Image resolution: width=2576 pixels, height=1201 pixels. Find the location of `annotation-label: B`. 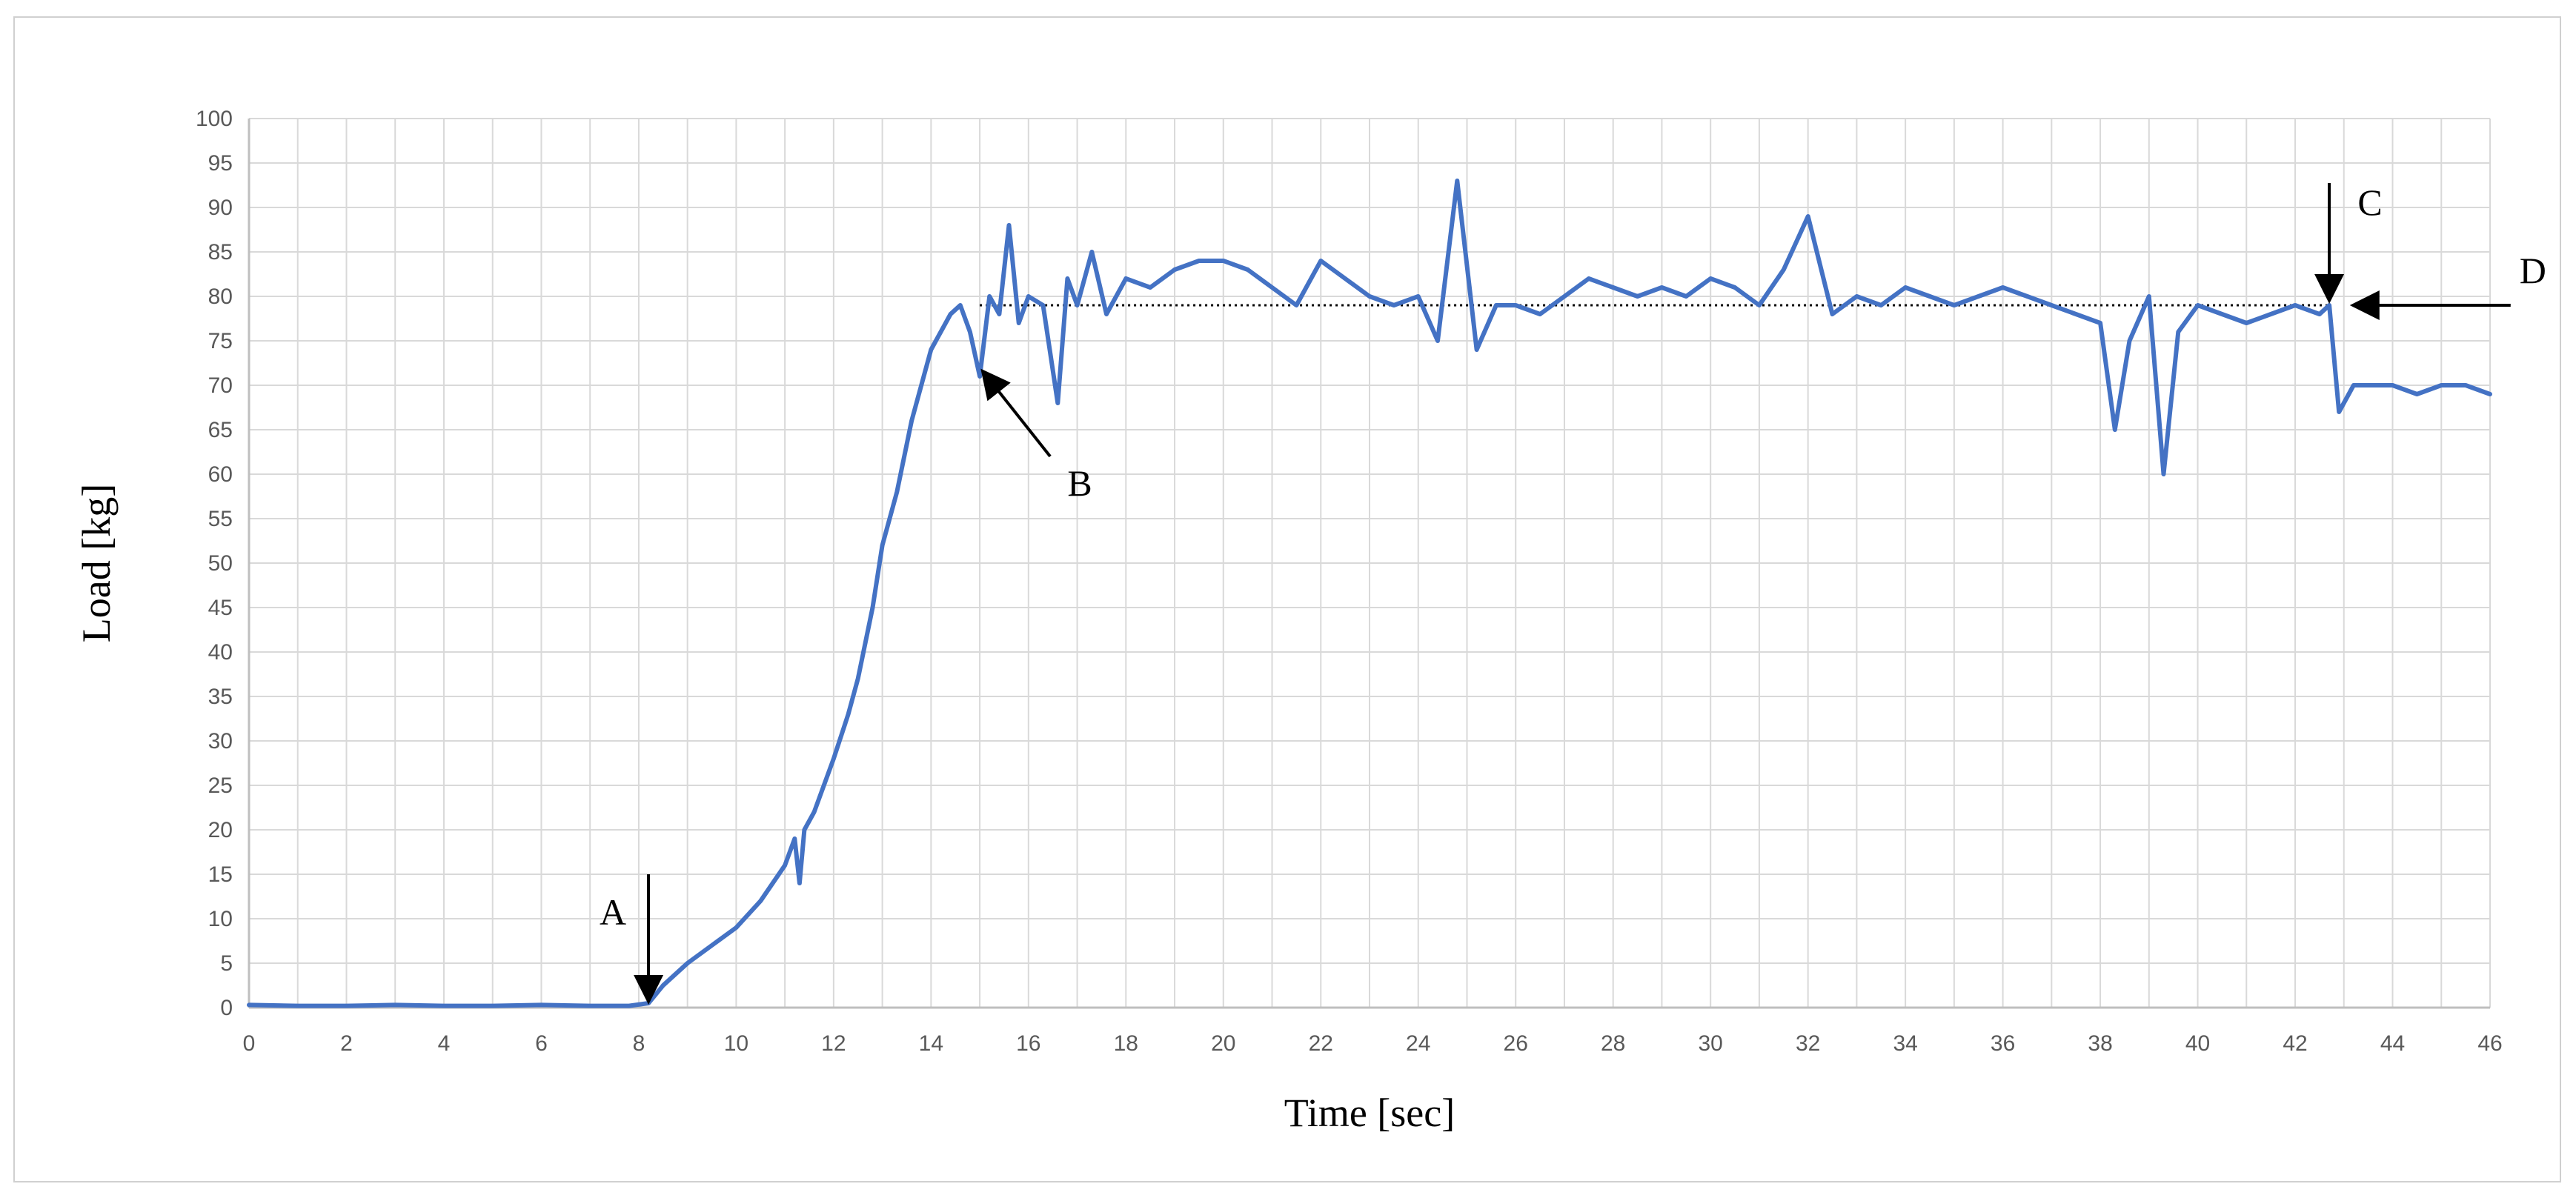

annotation-label: B is located at coordinates (1079, 483).